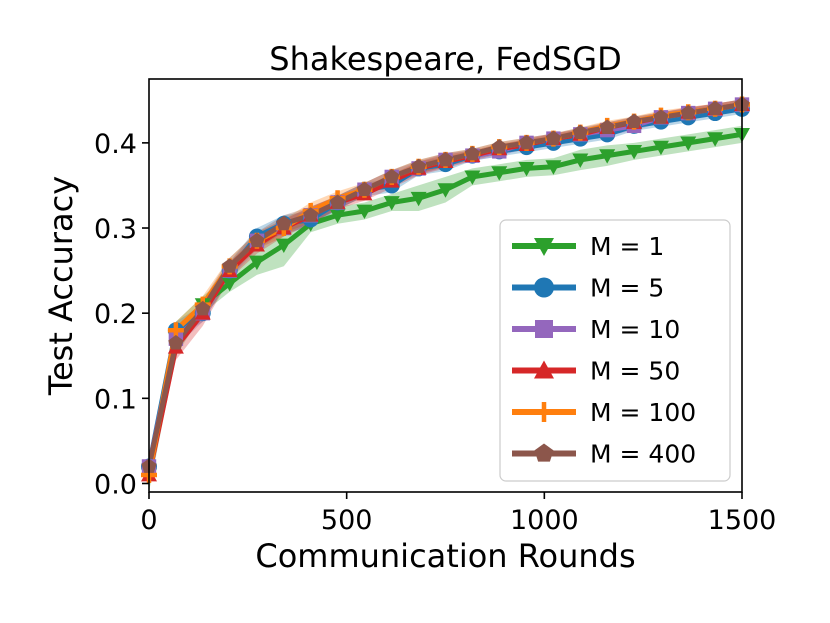 The width and height of the screenshot is (830, 623). What do you see at coordinates (742, 520) in the screenshot?
I see `x-tick-label: 1500` at bounding box center [742, 520].